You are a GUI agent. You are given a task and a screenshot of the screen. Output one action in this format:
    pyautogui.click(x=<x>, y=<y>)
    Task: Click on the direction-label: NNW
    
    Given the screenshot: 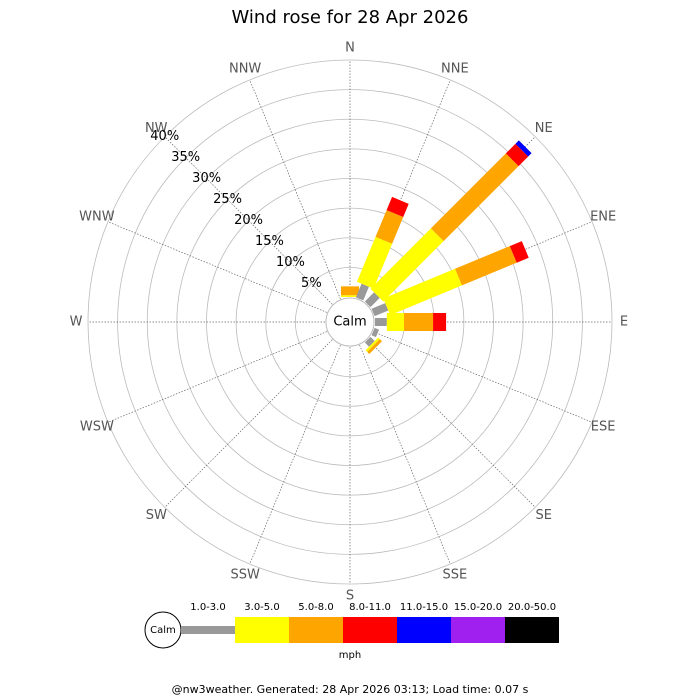 What is the action you would take?
    pyautogui.click(x=245, y=68)
    